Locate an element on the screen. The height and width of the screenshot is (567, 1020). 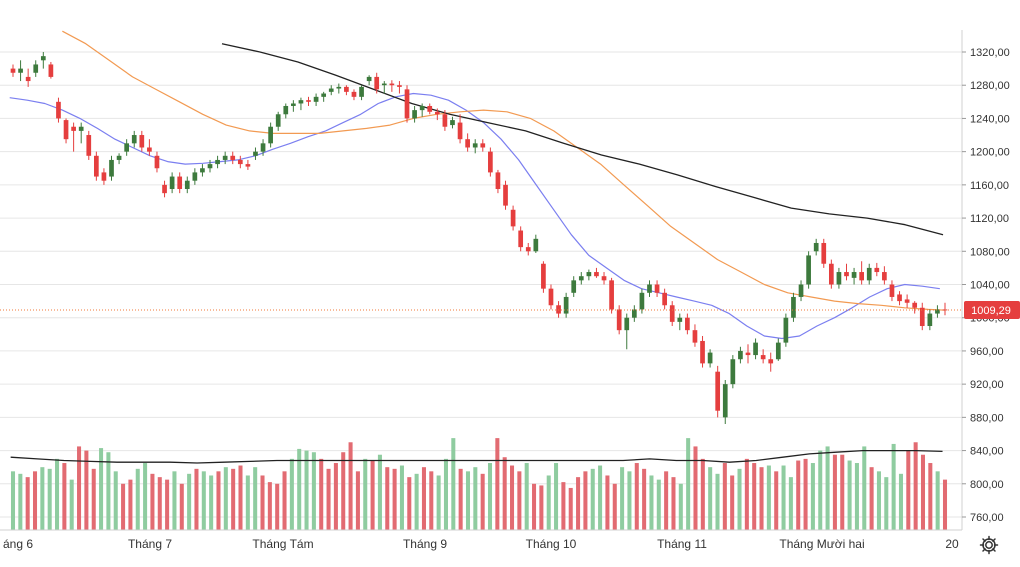
chart-settings-button is located at coordinates (989, 545).